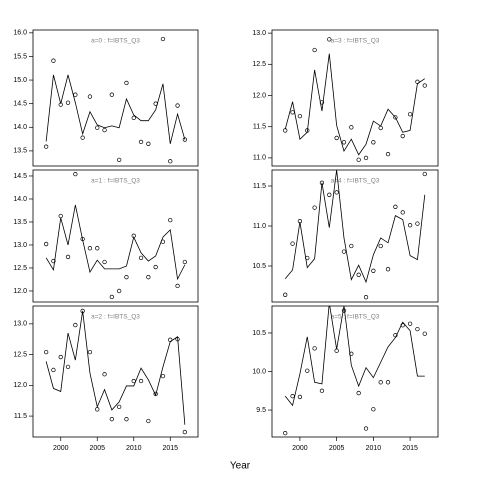  I want to click on y-tick-label: 10.0, so click(259, 371).